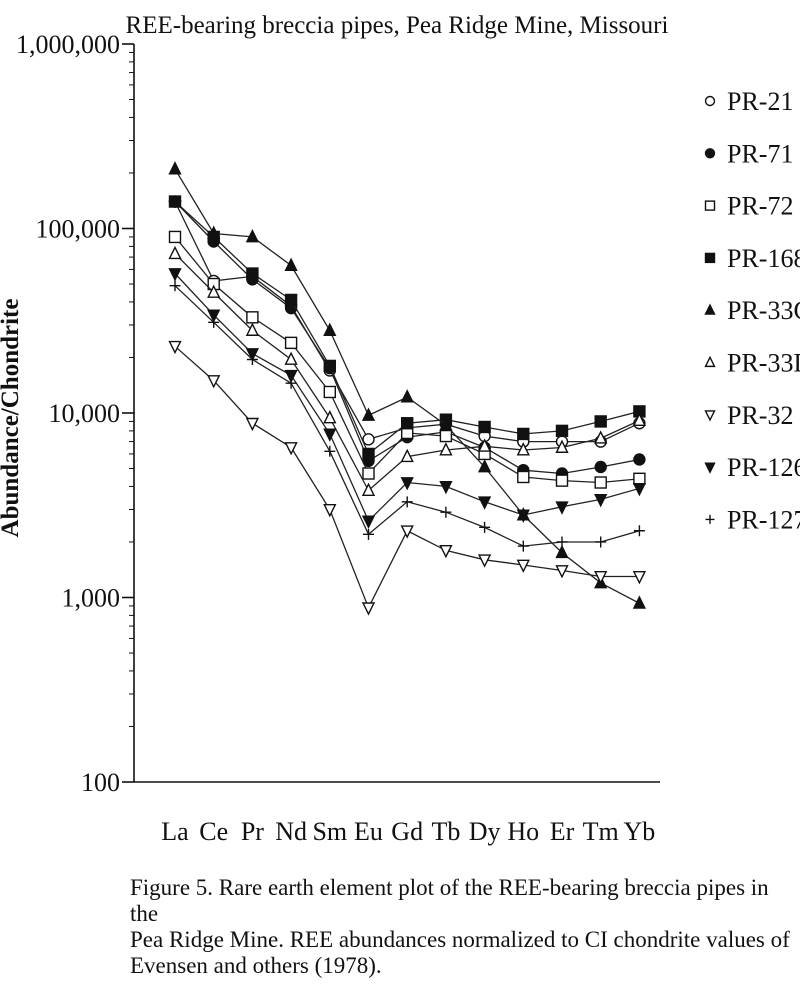  I want to click on y-tick-label: 100, so click(100, 782).